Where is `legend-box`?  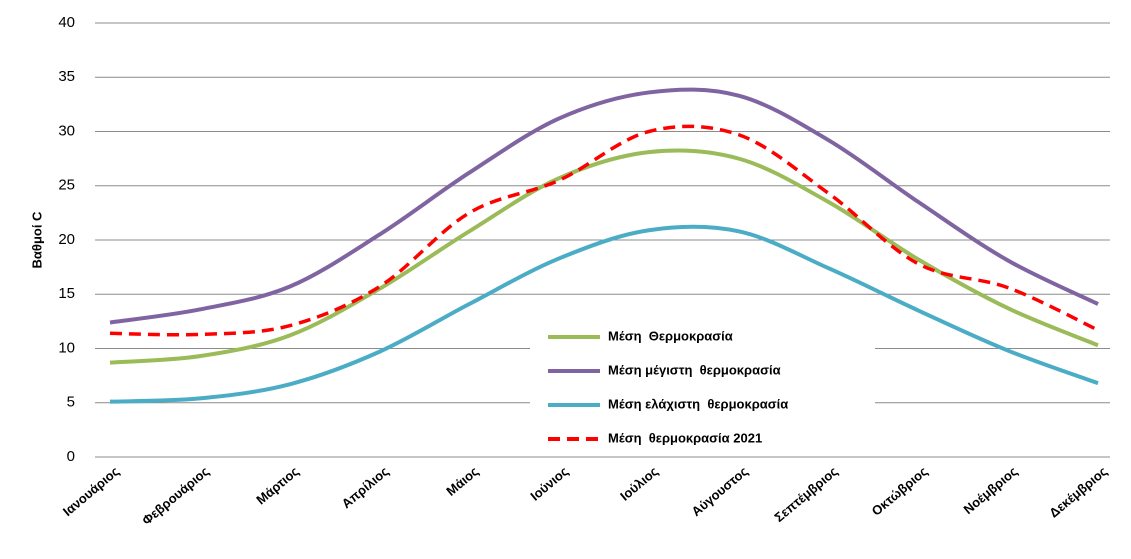
legend-box is located at coordinates (702, 385).